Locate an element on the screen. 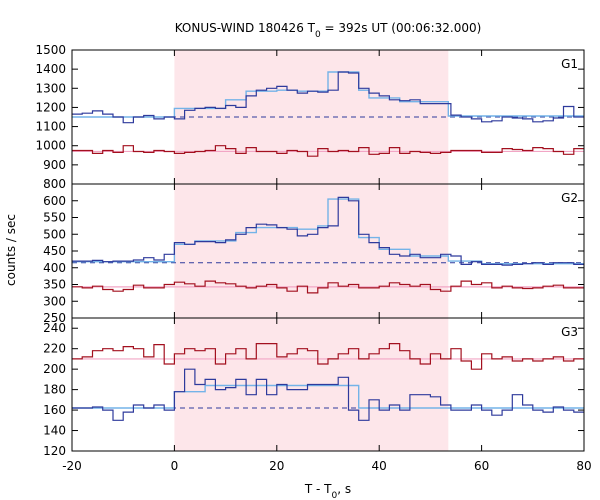 The width and height of the screenshot is (600, 500). g2-lower-histogram is located at coordinates (328, 287).